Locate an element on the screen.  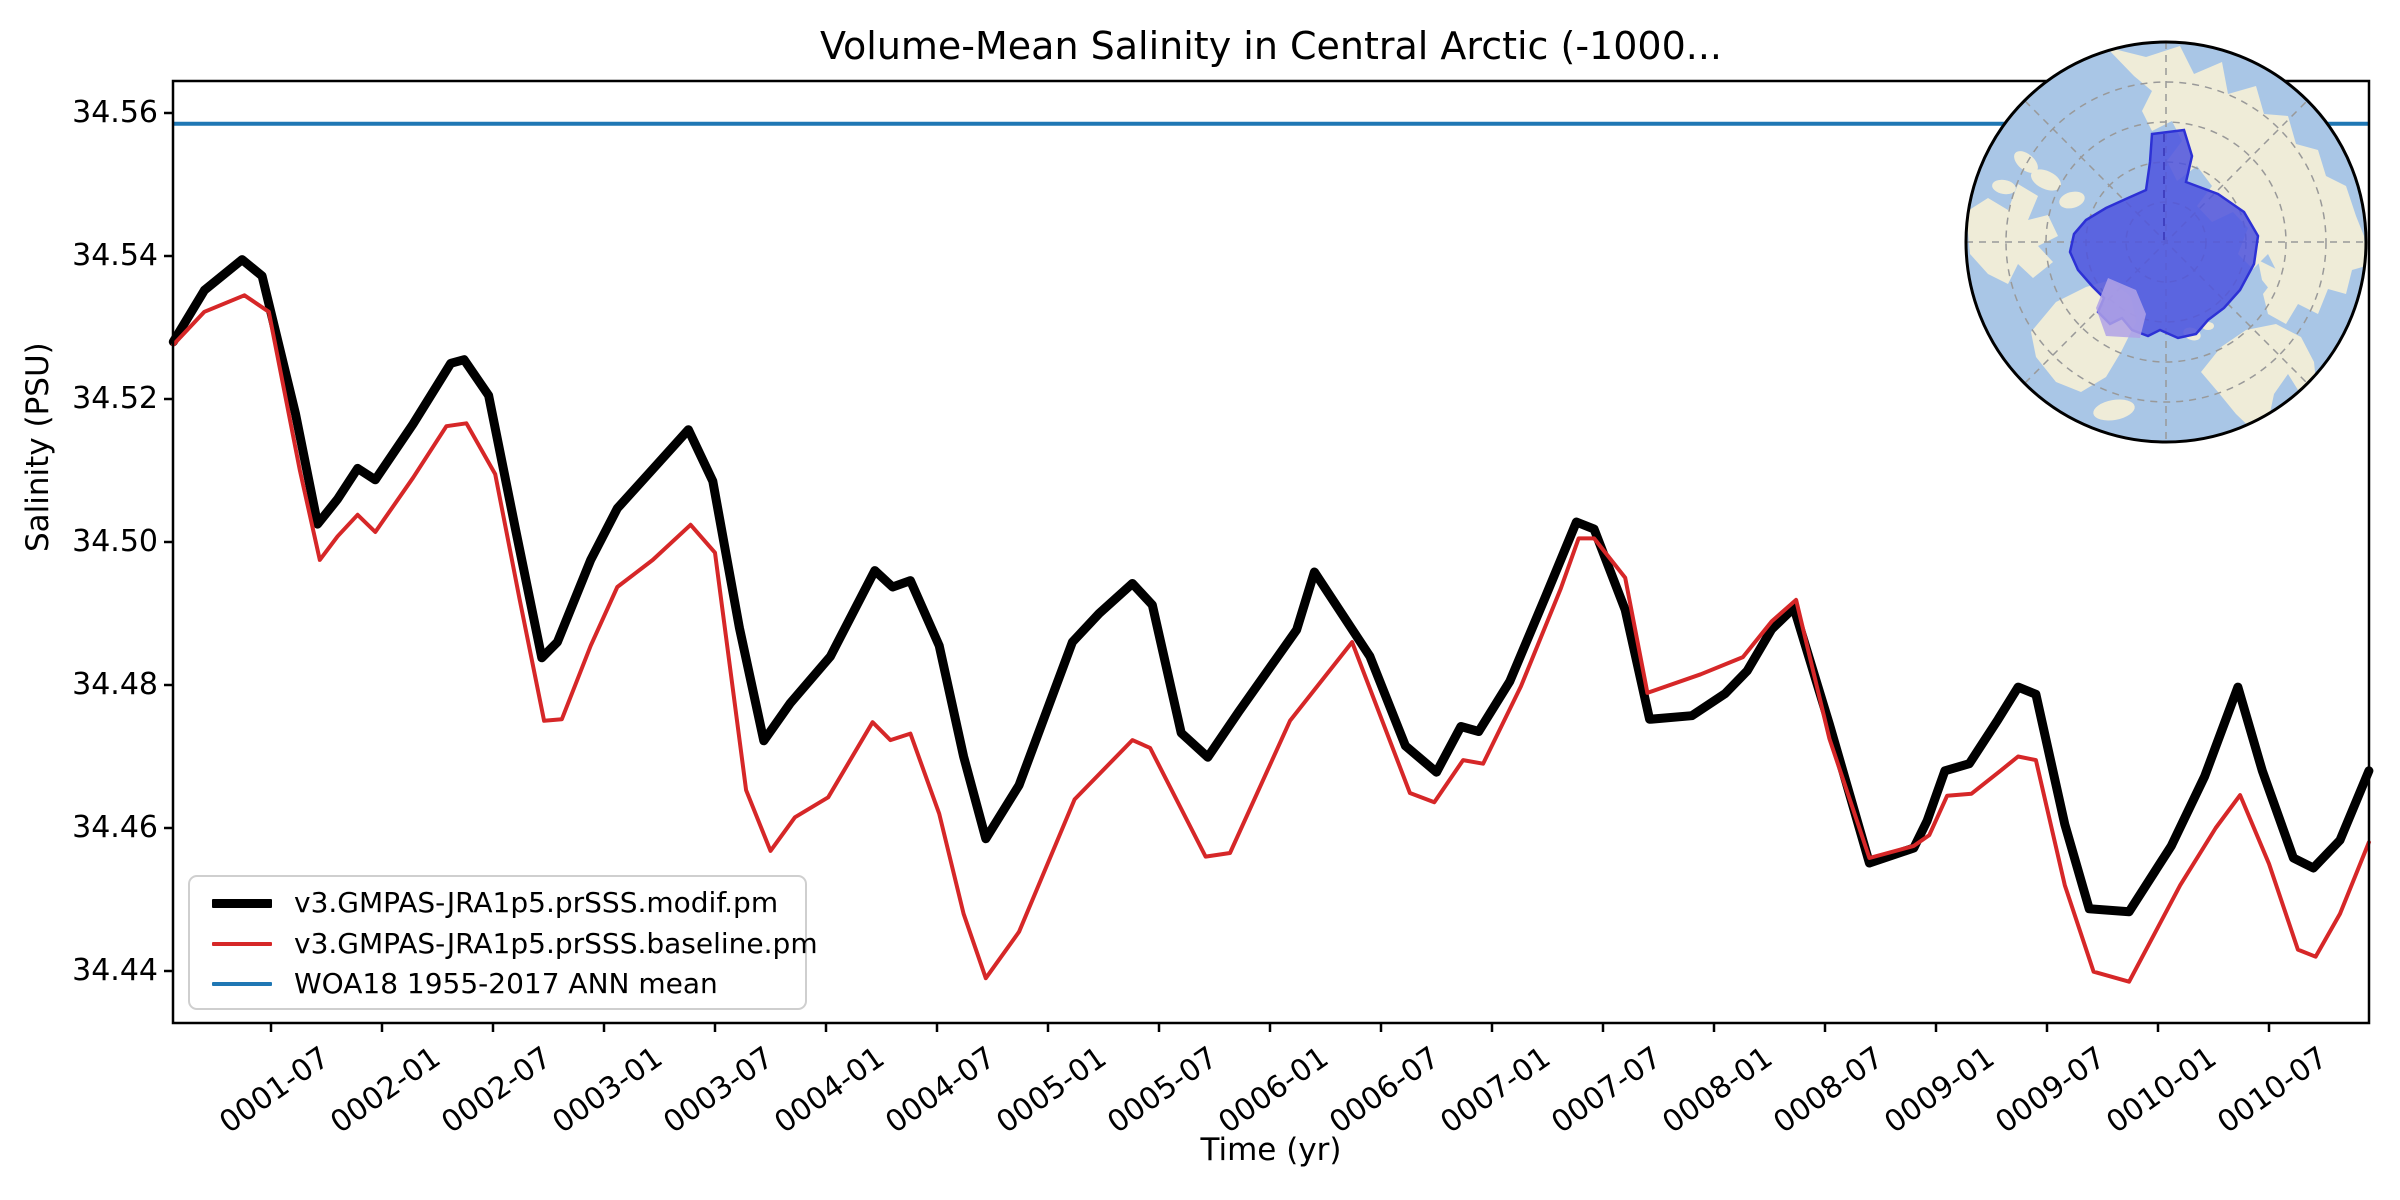
woa18-line-swatch is located at coordinates (242, 984).